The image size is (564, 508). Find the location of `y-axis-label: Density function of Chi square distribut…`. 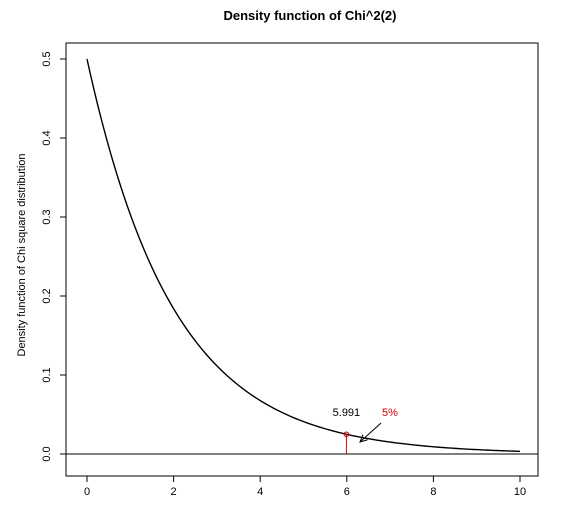

y-axis-label: Density function of Chi square distribut… is located at coordinates (22, 255).